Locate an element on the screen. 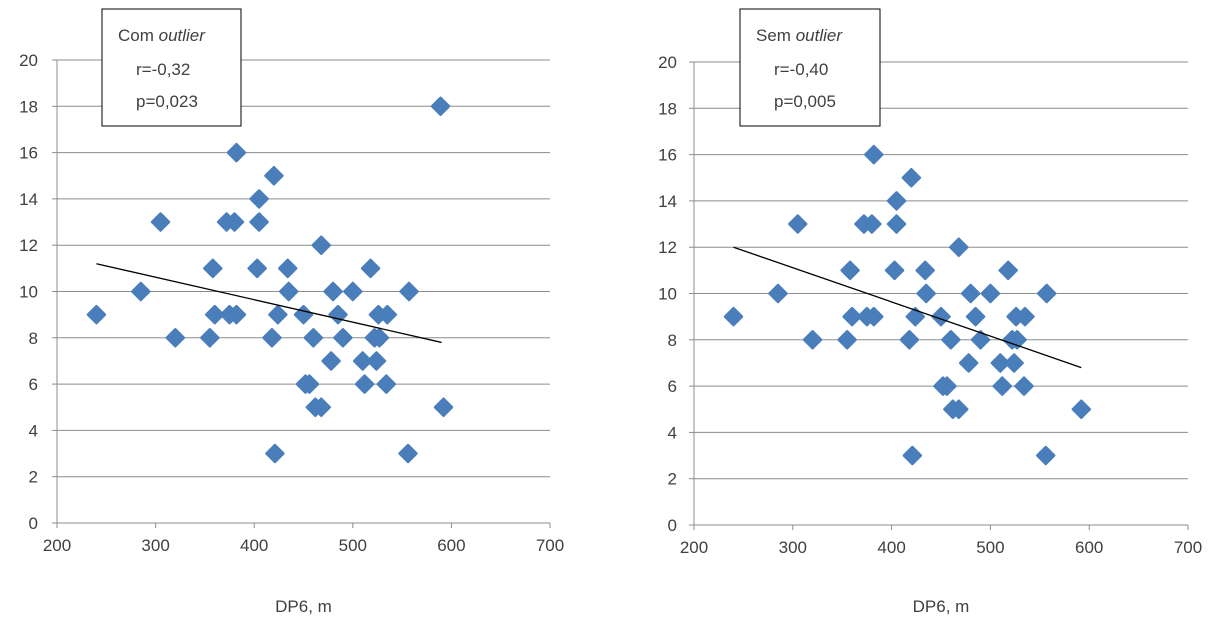 This screenshot has height=618, width=1213. y-tick-label: 16 is located at coordinates (667, 155).